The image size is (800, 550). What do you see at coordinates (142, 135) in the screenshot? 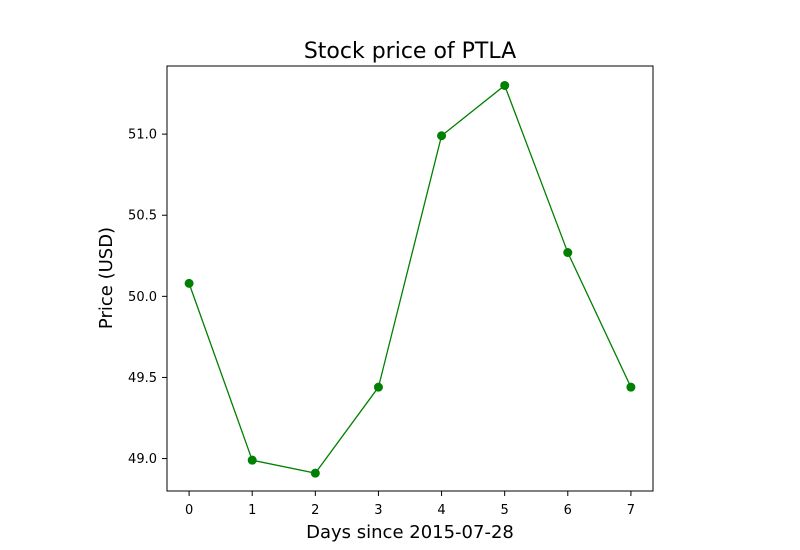
I see `y-tick-label: 51.0` at bounding box center [142, 135].